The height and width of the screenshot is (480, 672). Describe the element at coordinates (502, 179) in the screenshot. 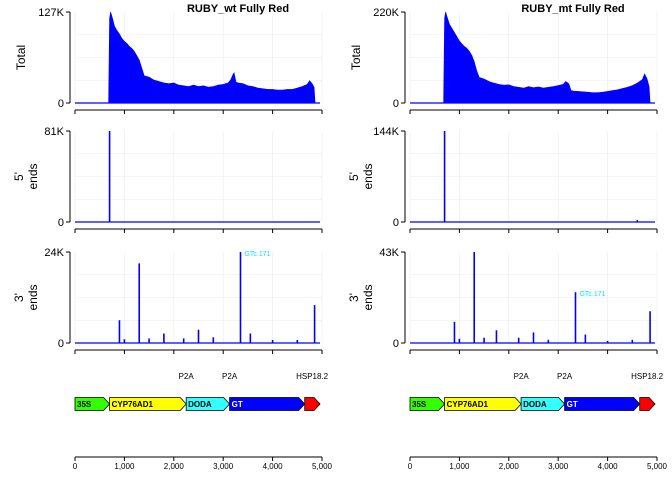

I see `track-2-panel-2: 144K 0 5'ends` at that location.